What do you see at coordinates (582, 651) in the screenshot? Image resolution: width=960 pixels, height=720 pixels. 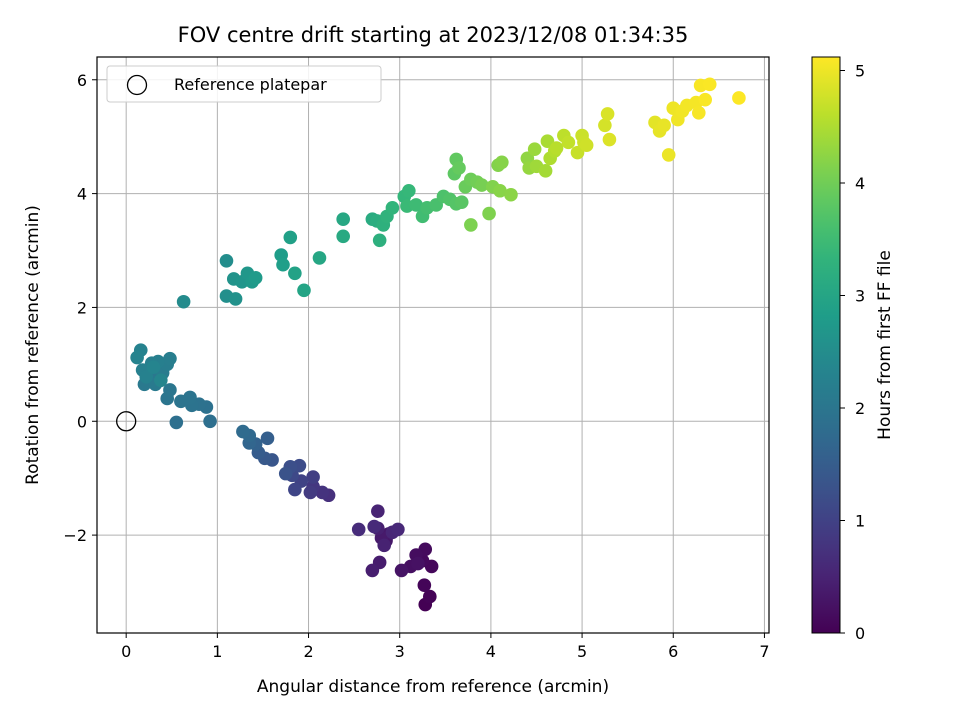 I see `x-tick-label: 5` at bounding box center [582, 651].